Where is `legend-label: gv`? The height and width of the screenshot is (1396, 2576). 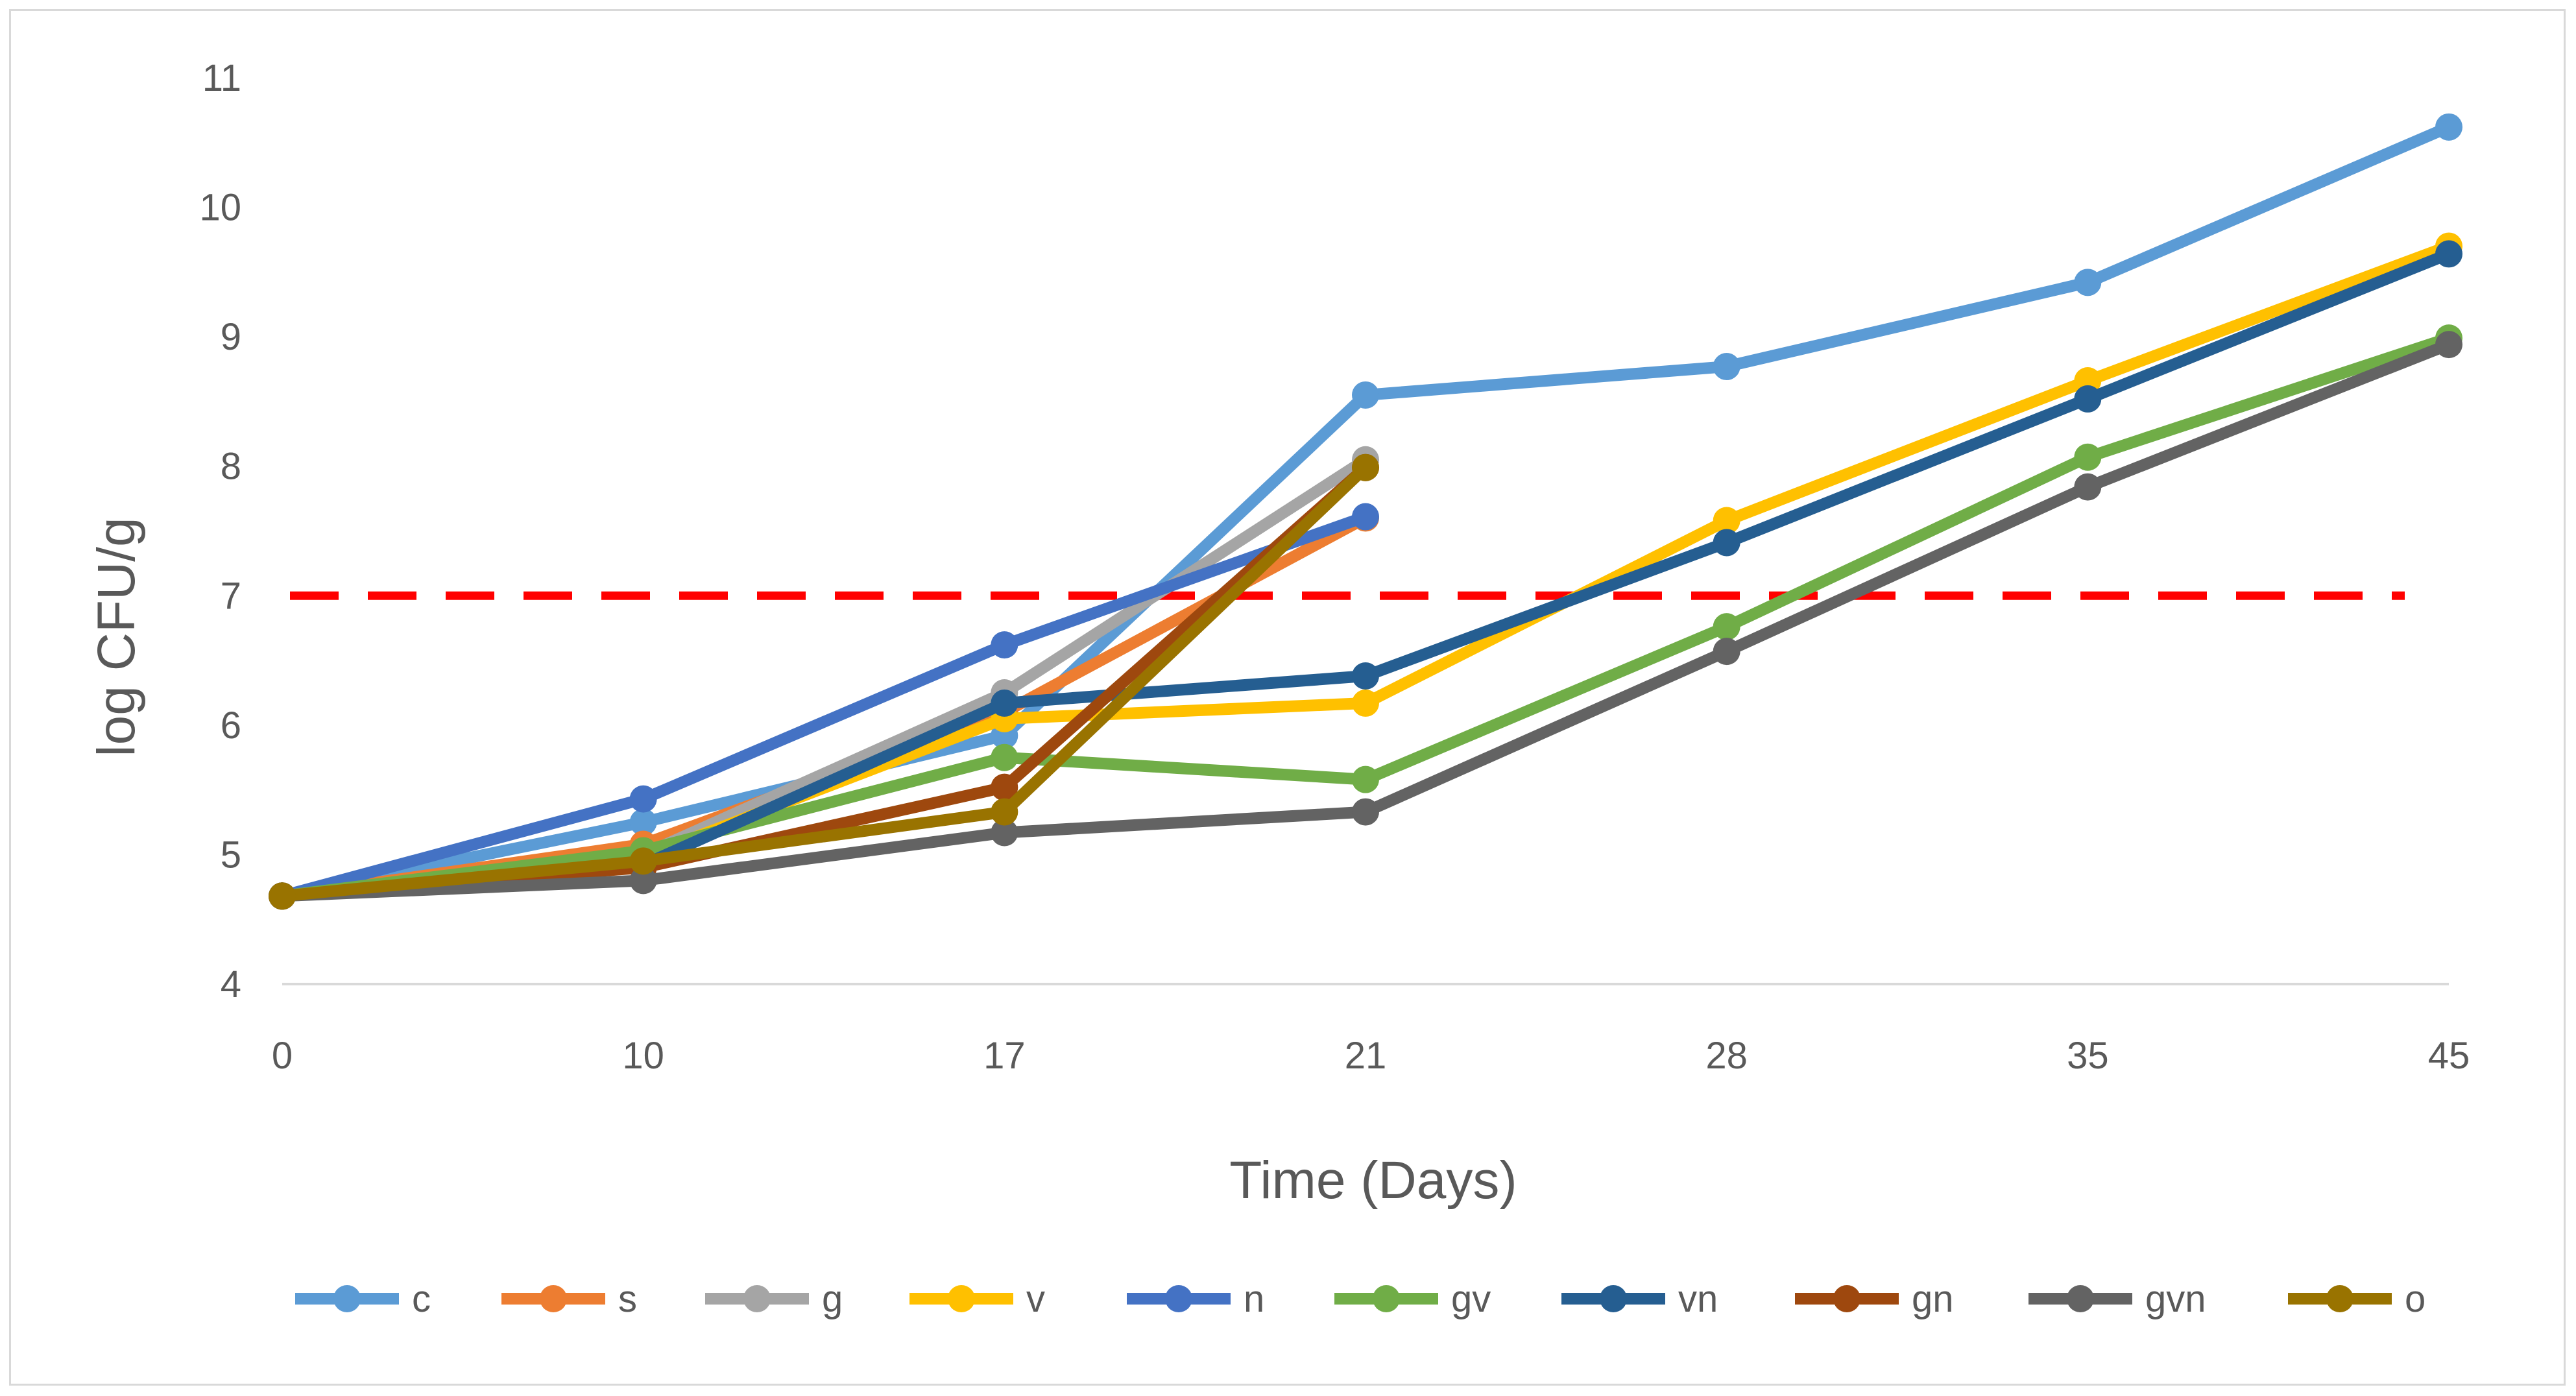 legend-label: gv is located at coordinates (1471, 1299).